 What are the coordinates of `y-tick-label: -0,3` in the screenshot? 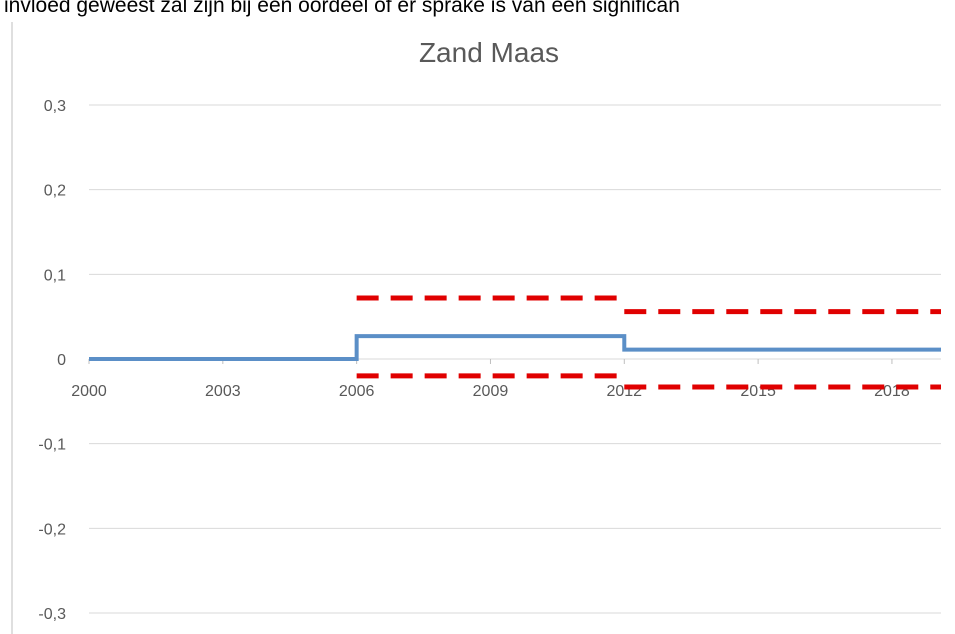 It's located at (52, 614).